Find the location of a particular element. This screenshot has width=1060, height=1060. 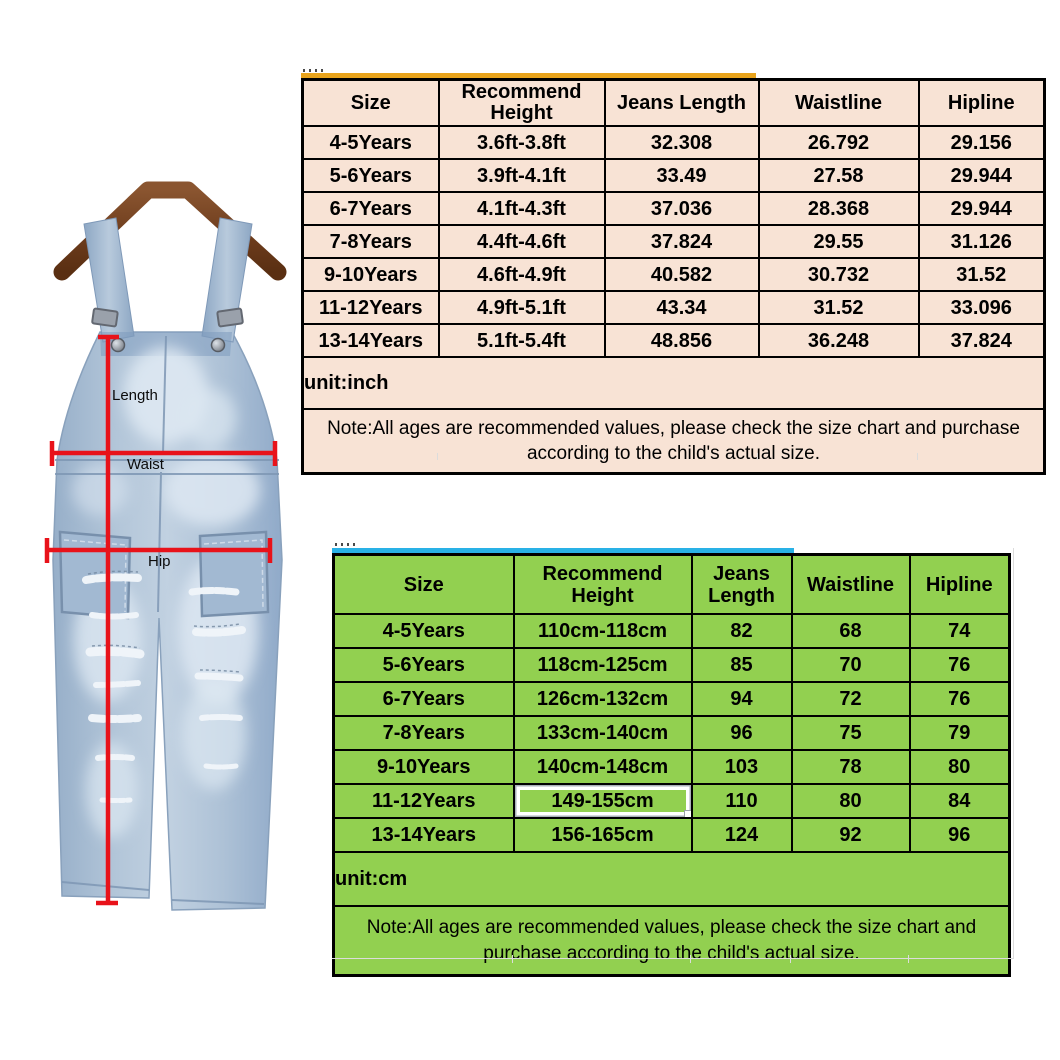

table-row: 5-6Years 118cm-125cm 85 70 76 is located at coordinates (671, 665).